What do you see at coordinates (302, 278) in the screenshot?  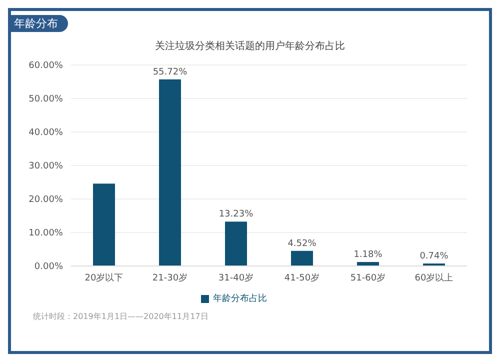 I see `x-tick-label: 41-50岁` at bounding box center [302, 278].